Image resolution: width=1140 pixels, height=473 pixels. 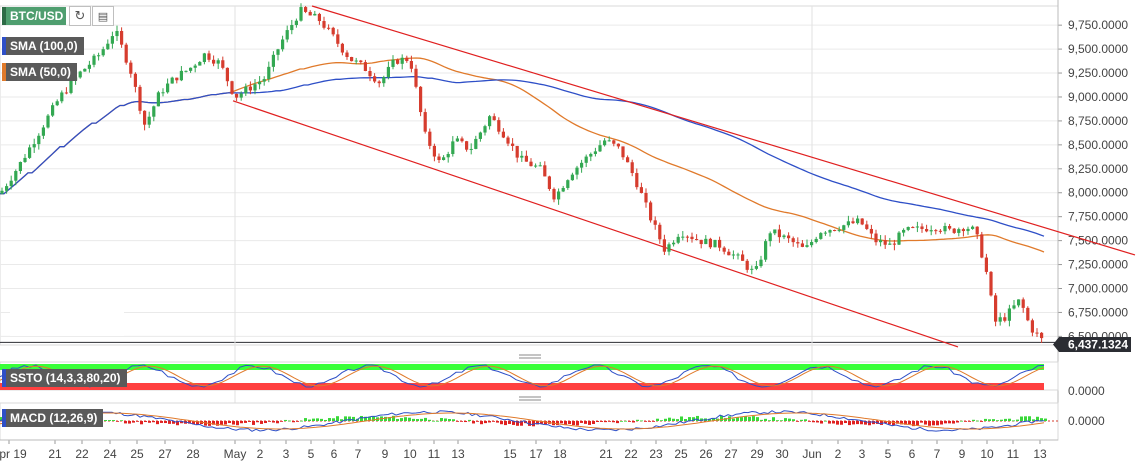 I want to click on legend-macd: MACD (12,26,9), so click(x=53, y=418).